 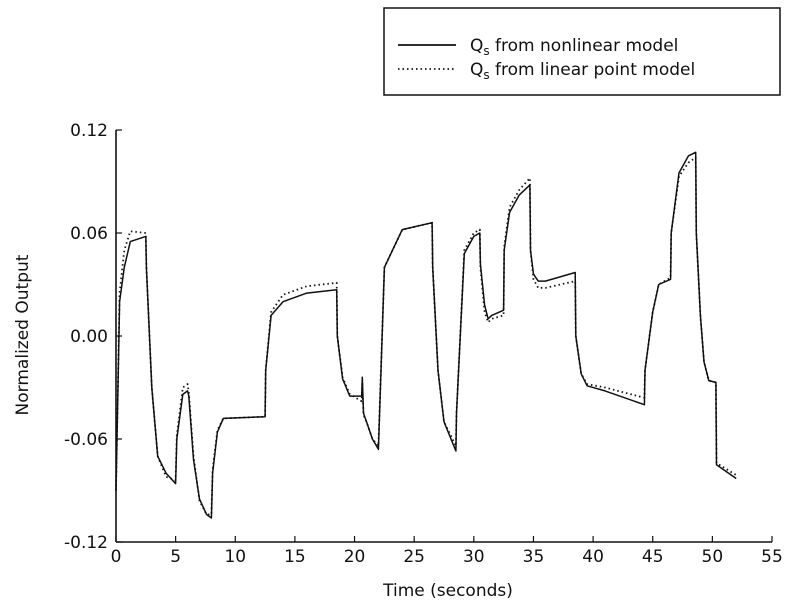 I want to click on legend-label-linear: Qs from linear point model, so click(x=582, y=71).